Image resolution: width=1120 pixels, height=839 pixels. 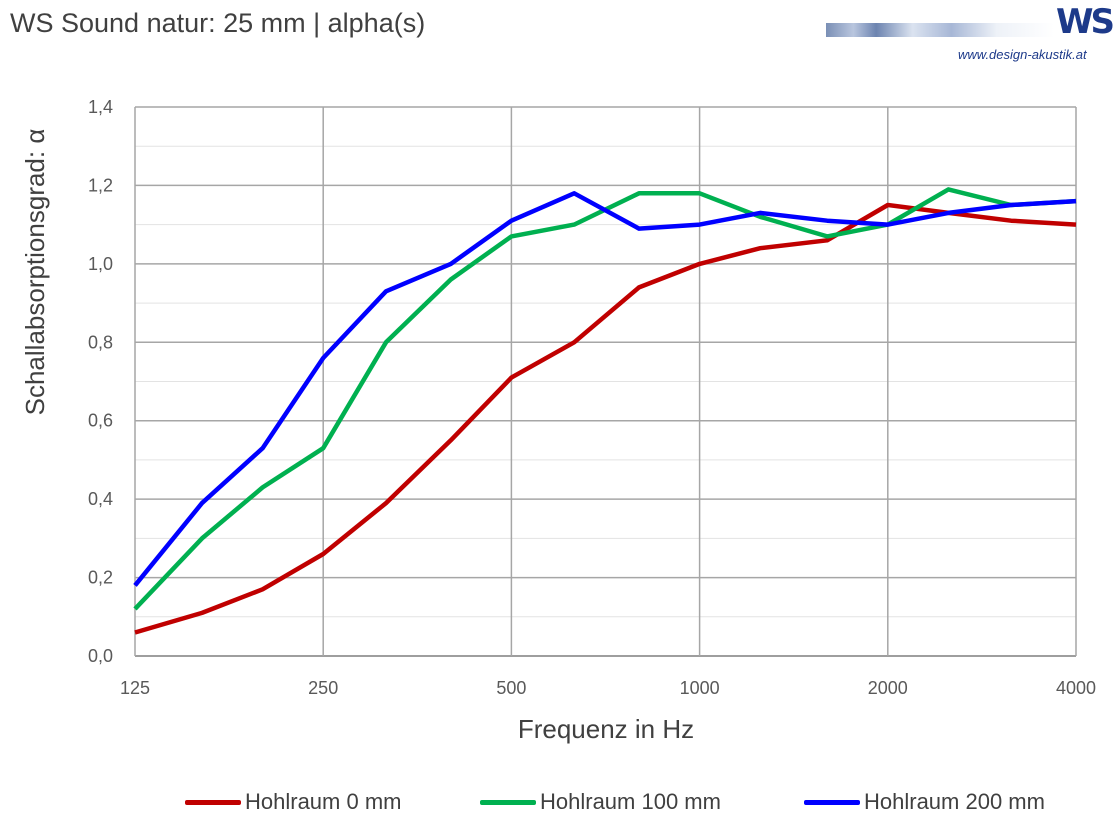 What do you see at coordinates (940, 30) in the screenshot?
I see `logo-banner` at bounding box center [940, 30].